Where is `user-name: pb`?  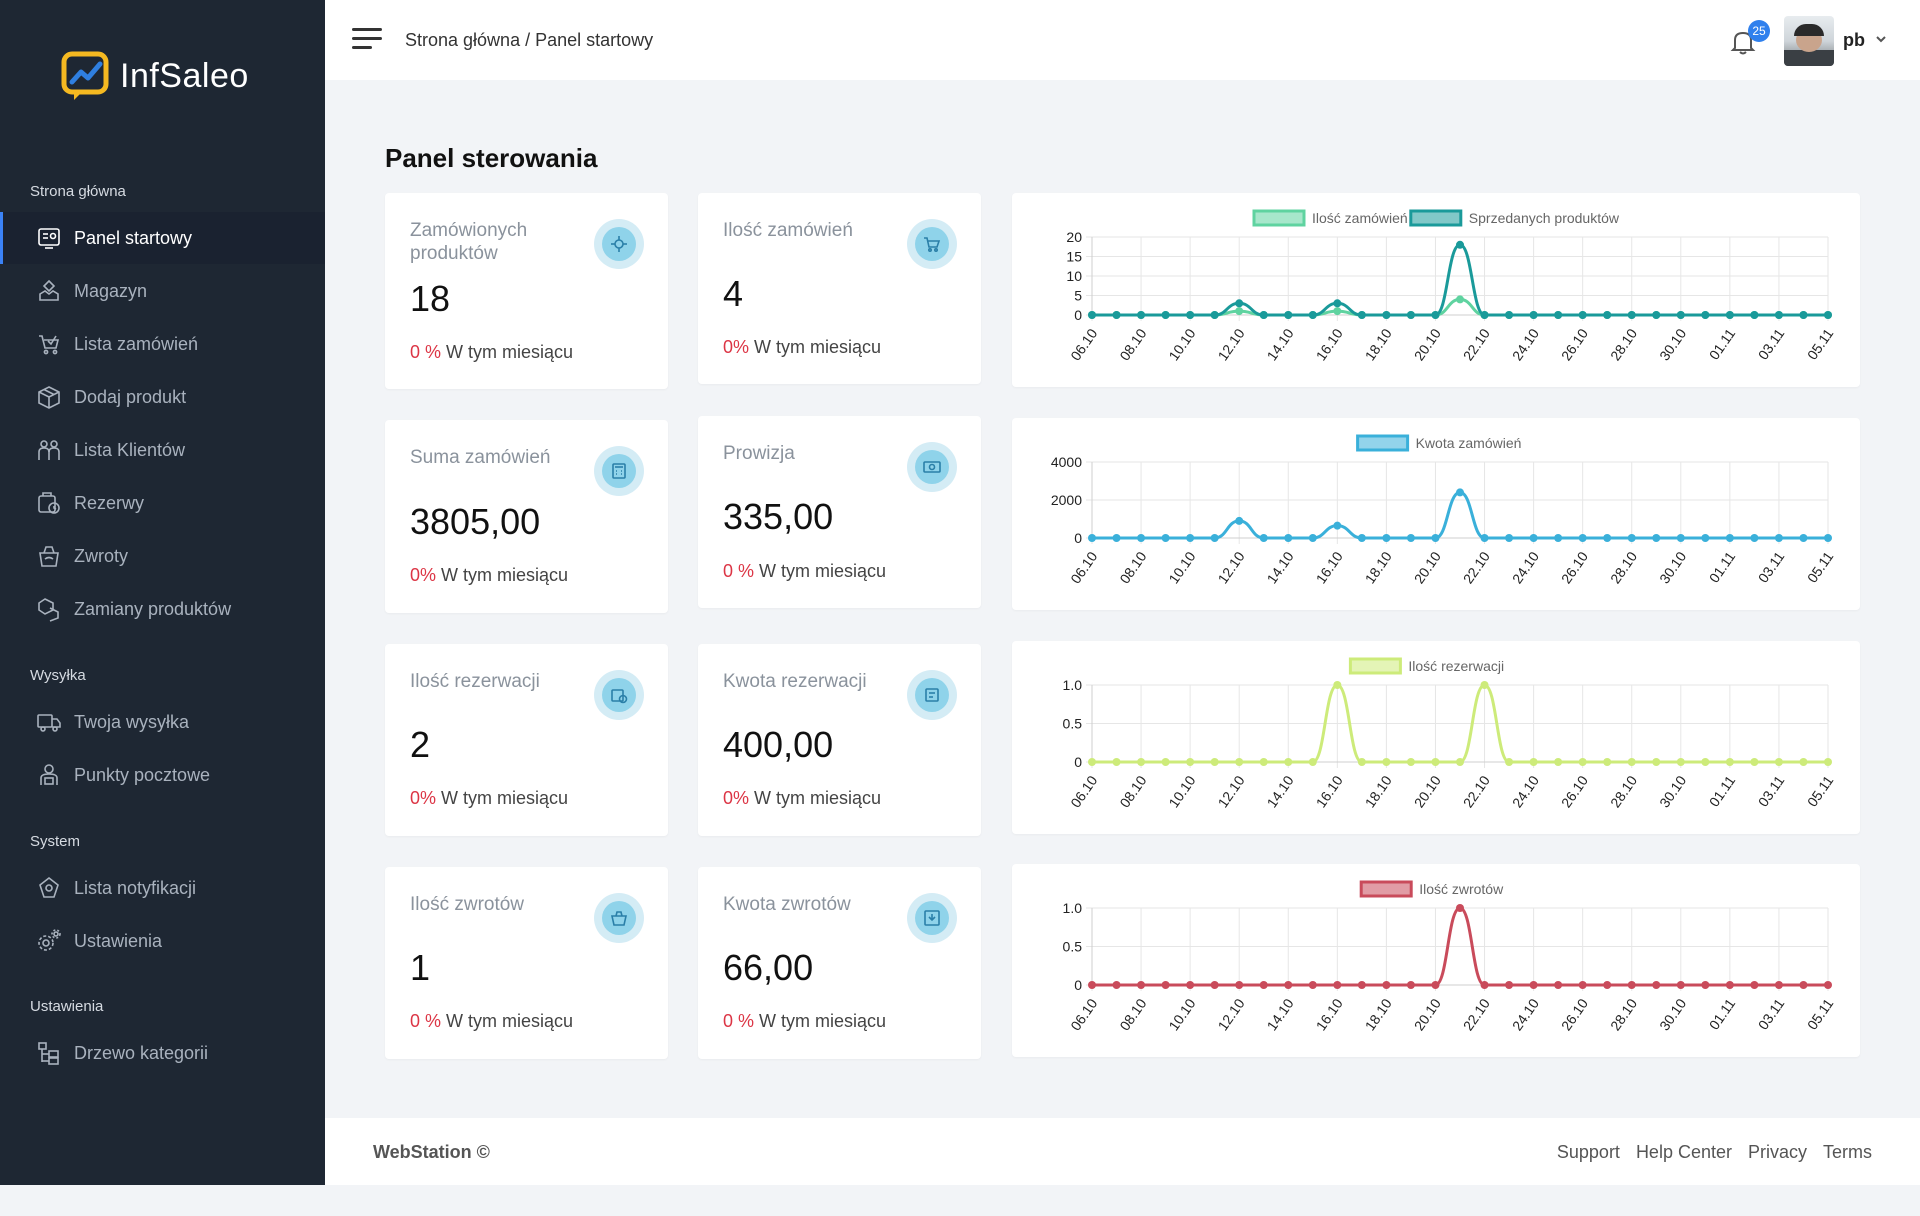
user-name: pb is located at coordinates (1854, 40).